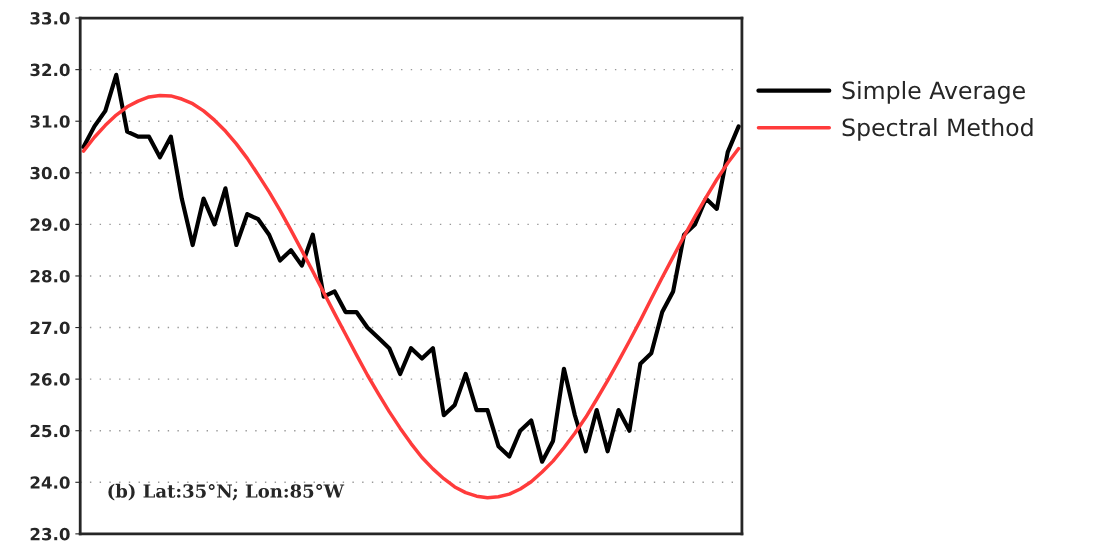 The width and height of the screenshot is (1114, 547). I want to click on y-tick-label: 33.0, so click(50, 18).